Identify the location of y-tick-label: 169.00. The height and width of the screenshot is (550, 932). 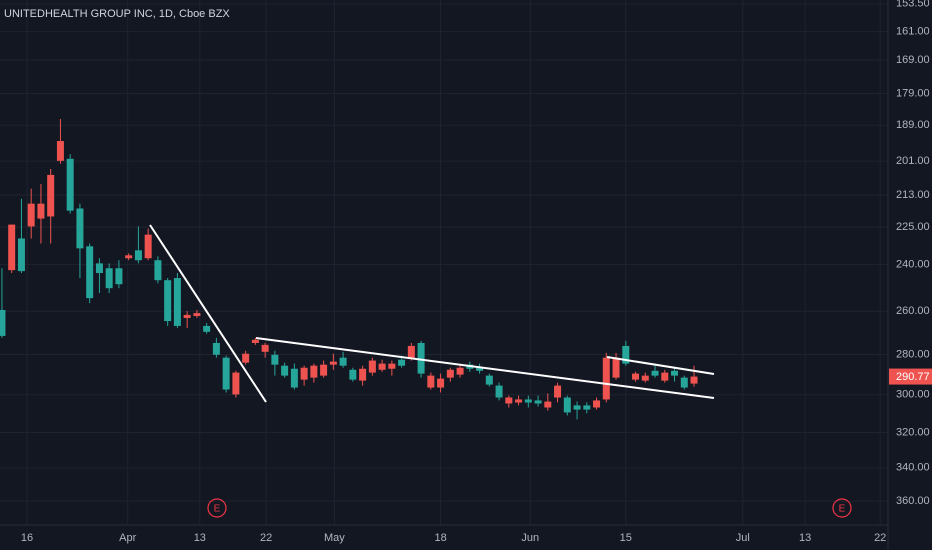
(913, 60).